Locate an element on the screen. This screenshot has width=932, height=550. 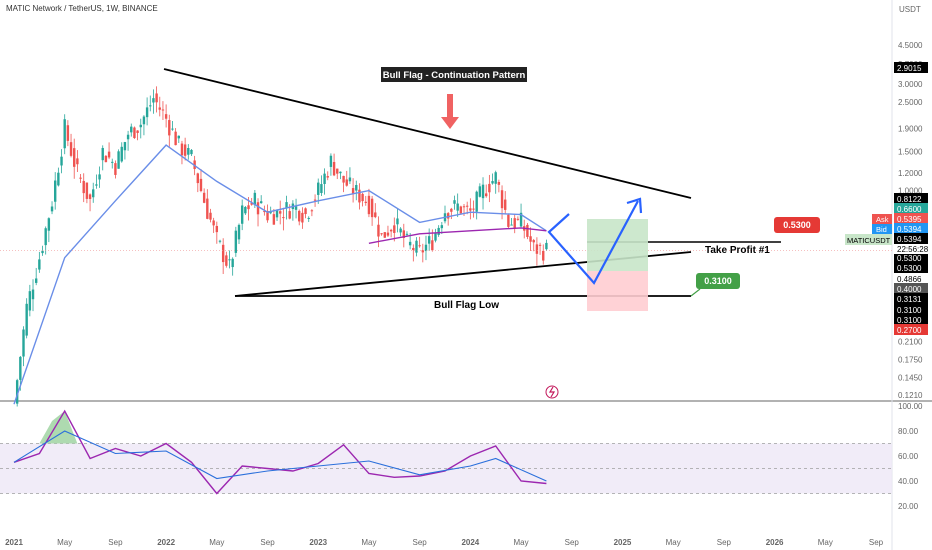
projection-arrow is located at coordinates (593, 242).